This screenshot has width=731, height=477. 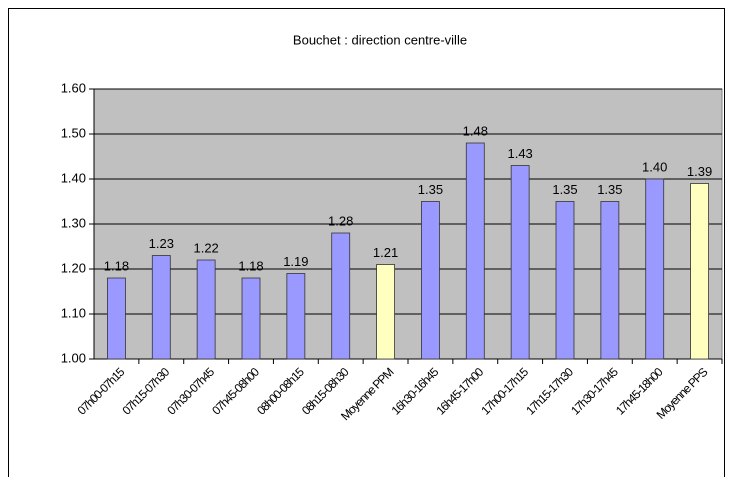 What do you see at coordinates (519, 153) in the screenshot?
I see `data-label: 1.43` at bounding box center [519, 153].